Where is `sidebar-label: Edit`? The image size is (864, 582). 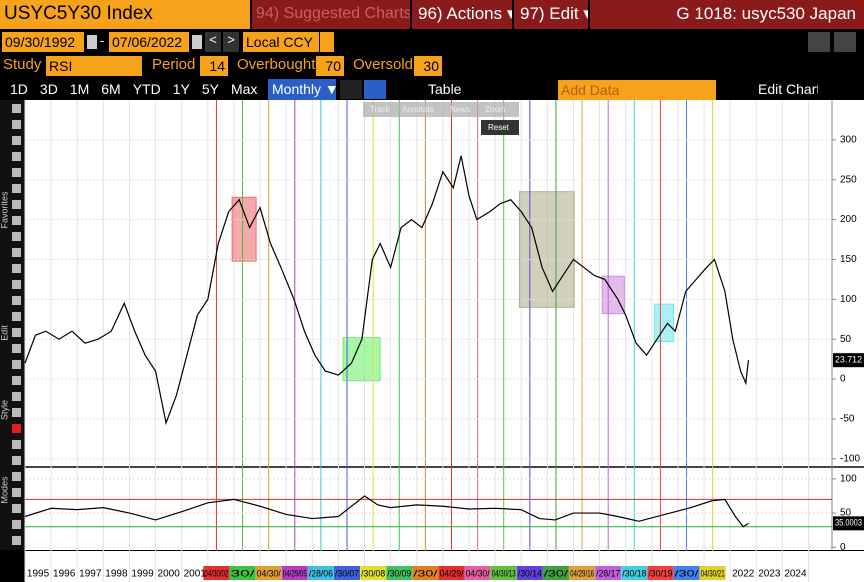
sidebar-label: Edit is located at coordinates (4, 333).